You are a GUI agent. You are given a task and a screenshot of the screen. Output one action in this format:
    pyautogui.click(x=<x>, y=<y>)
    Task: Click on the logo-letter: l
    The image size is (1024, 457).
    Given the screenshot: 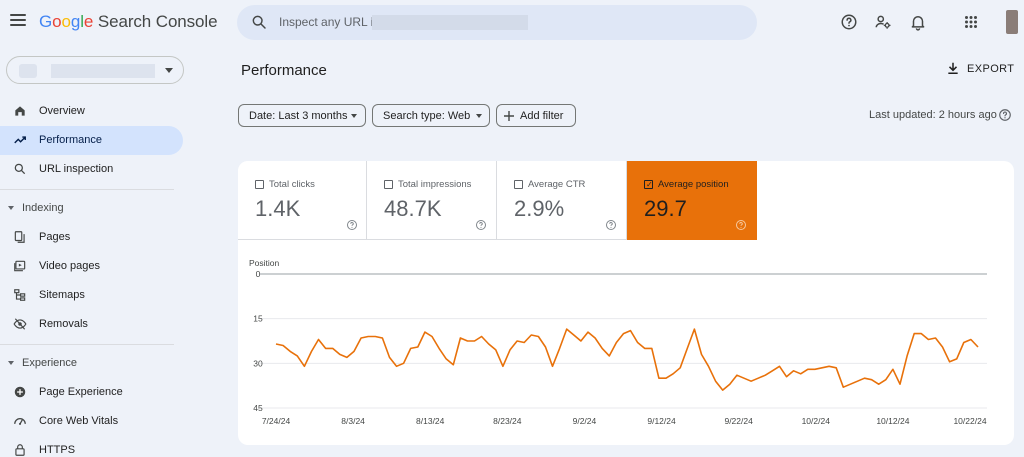 What is the action you would take?
    pyautogui.click(x=82, y=21)
    